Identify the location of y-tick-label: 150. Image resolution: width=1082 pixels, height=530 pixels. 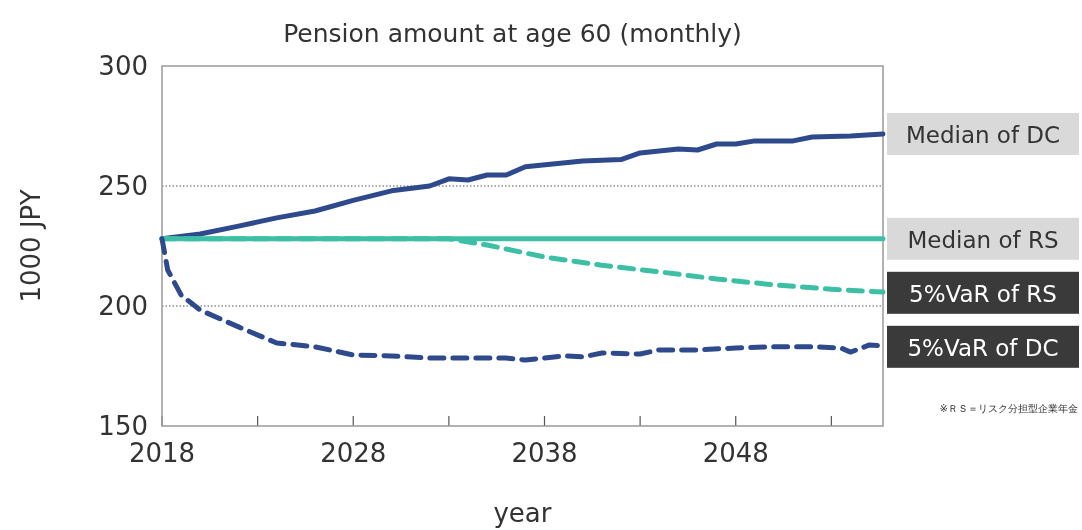
(123, 426).